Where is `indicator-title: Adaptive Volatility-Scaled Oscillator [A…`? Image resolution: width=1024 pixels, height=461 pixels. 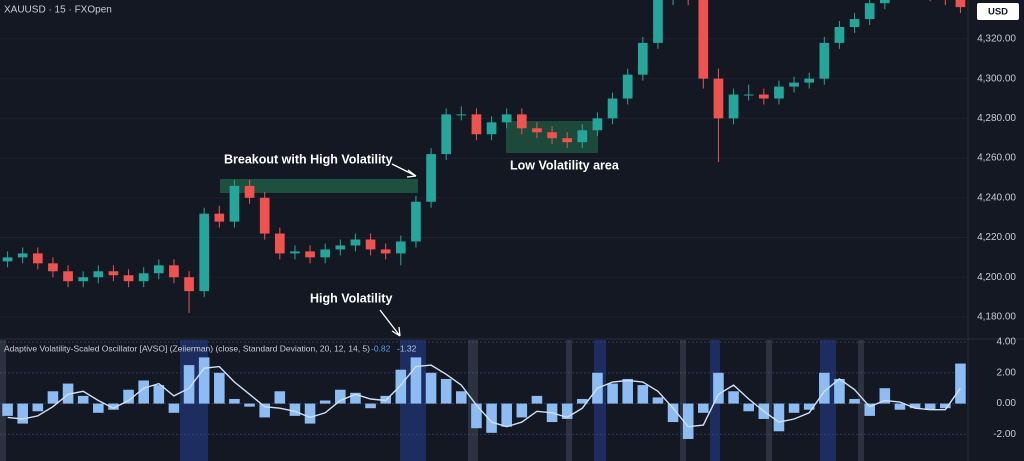
indicator-title: Adaptive Volatility-Scaled Oscillator [A… is located at coordinates (187, 348).